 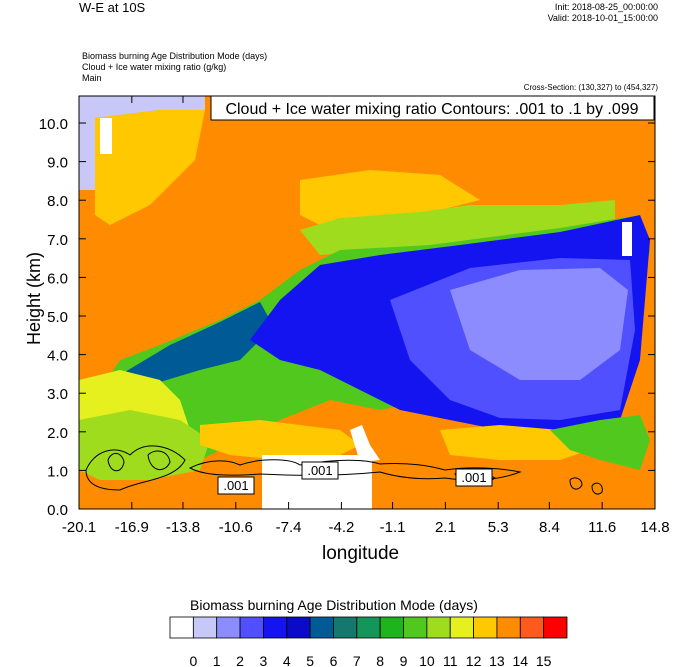 What do you see at coordinates (590, 87) in the screenshot?
I see `cross-section-label: Cross-Section: (130,327) to (454,327)` at bounding box center [590, 87].